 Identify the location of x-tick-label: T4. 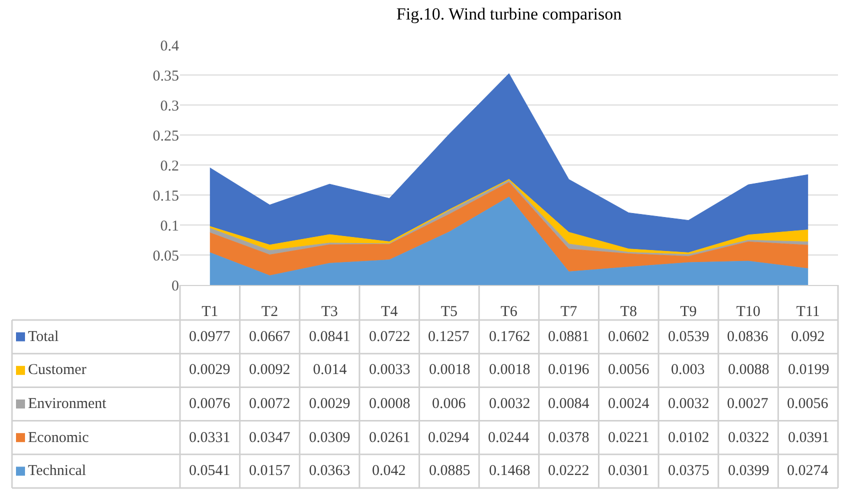
(389, 312).